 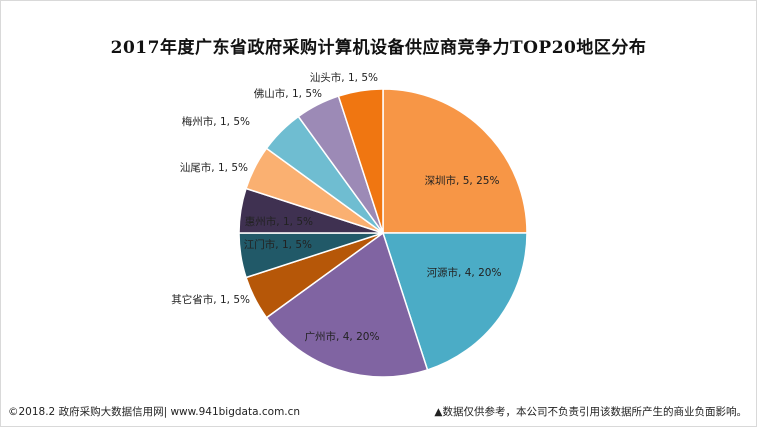 I want to click on chart-title: 2017年度广东省政府采购计算机设备供应商竞争力TOP20地区分布, so click(x=378, y=48).